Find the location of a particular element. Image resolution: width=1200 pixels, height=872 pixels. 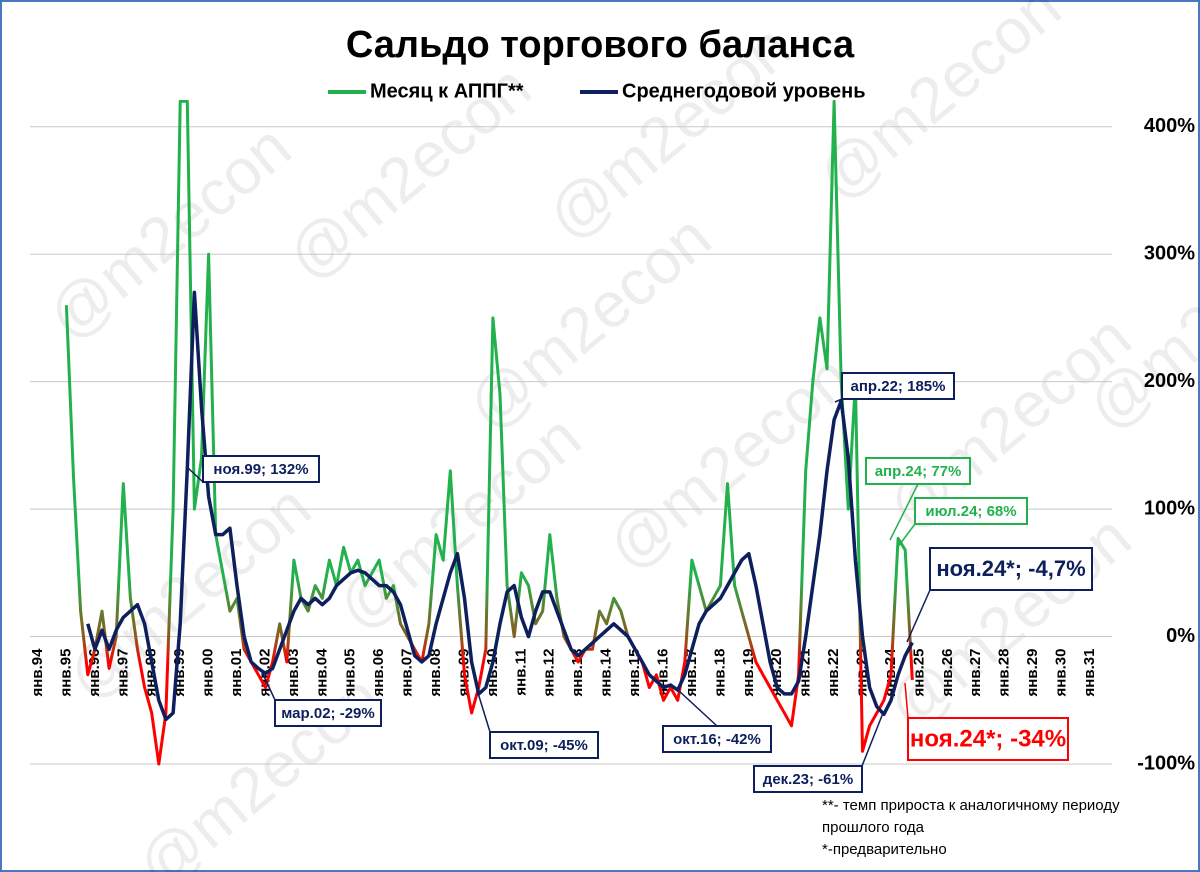

x-tick-label: янв.06 is located at coordinates (378, 673).